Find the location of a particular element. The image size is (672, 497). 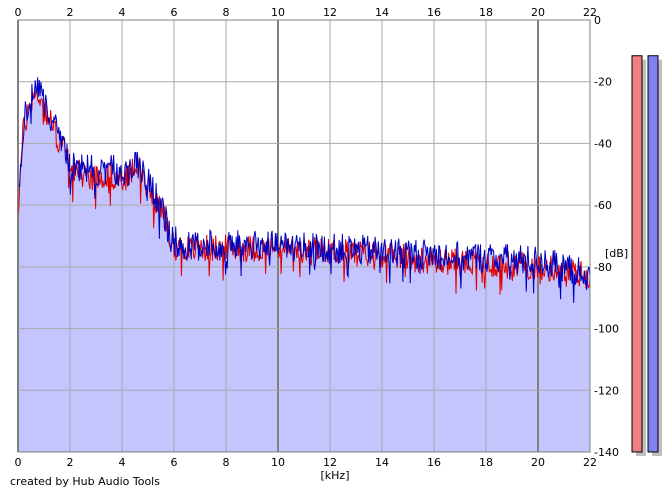

x-tick-label-bottom: 12 is located at coordinates (330, 462).